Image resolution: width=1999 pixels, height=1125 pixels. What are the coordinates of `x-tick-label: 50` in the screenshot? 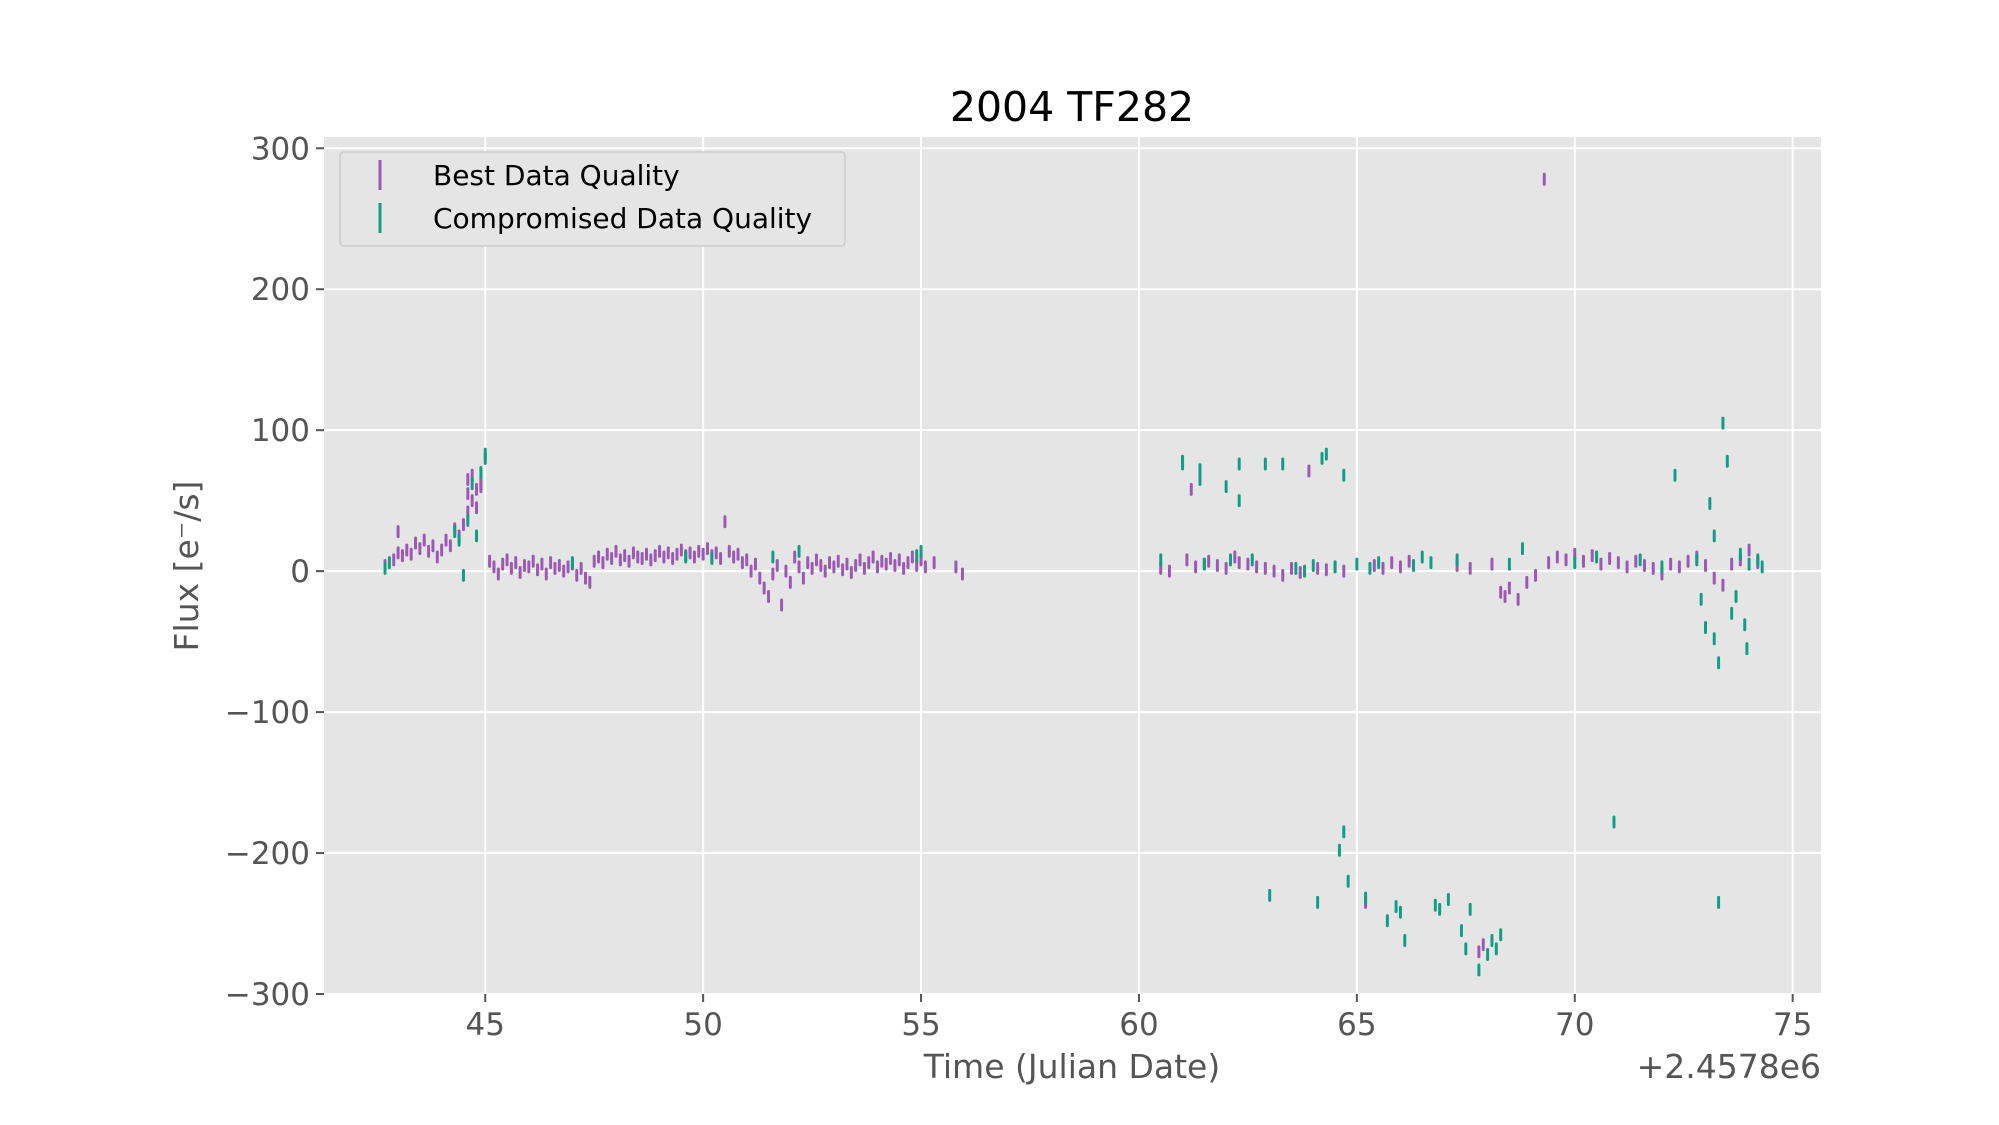 It's located at (702, 1025).